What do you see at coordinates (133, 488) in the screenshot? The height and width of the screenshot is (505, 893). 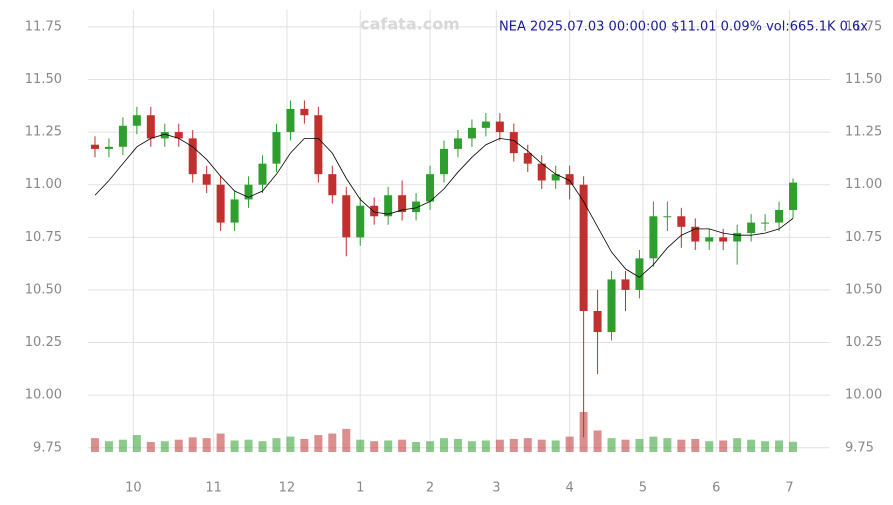 I see `x-tick-label: 10` at bounding box center [133, 488].